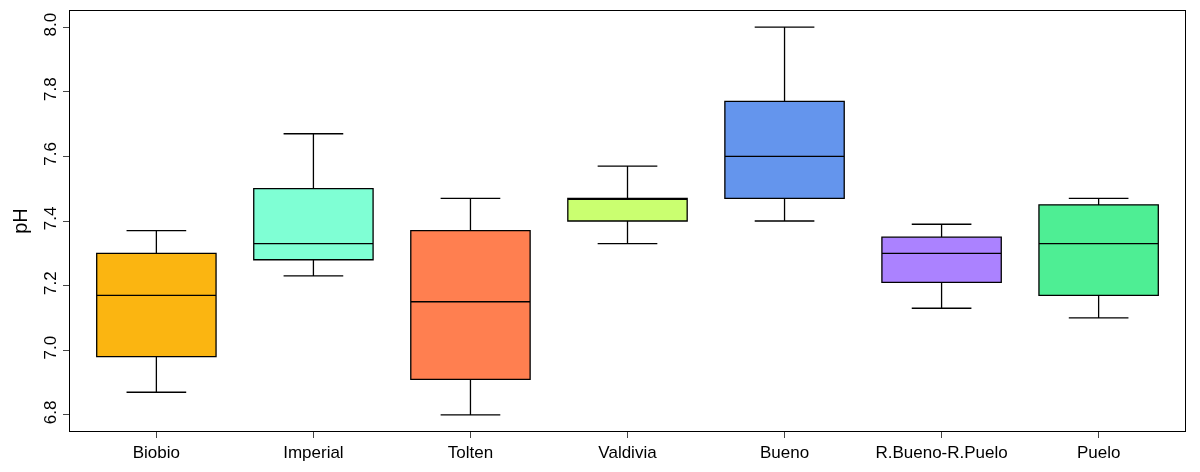 The width and height of the screenshot is (1200, 472). Describe the element at coordinates (51, 347) in the screenshot. I see `y-tick-label: 7.0` at that location.